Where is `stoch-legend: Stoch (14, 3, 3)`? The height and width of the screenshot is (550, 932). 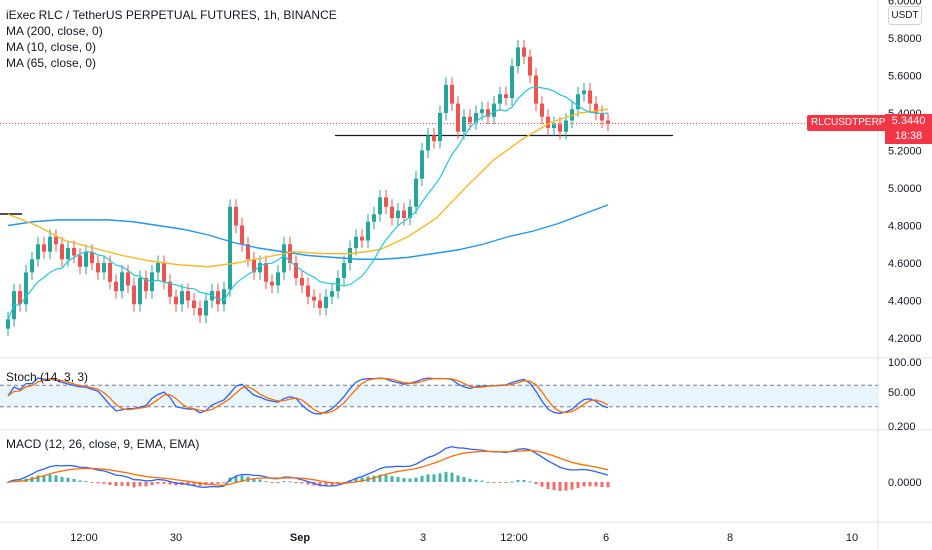 stoch-legend: Stoch (14, 3, 3) is located at coordinates (47, 377).